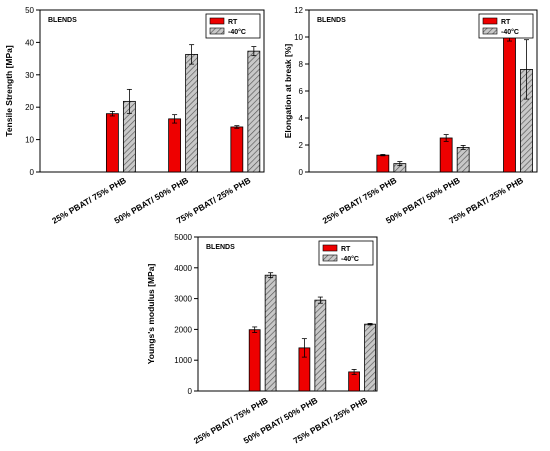  I want to click on y-tick-label: 40, so click(29, 42).